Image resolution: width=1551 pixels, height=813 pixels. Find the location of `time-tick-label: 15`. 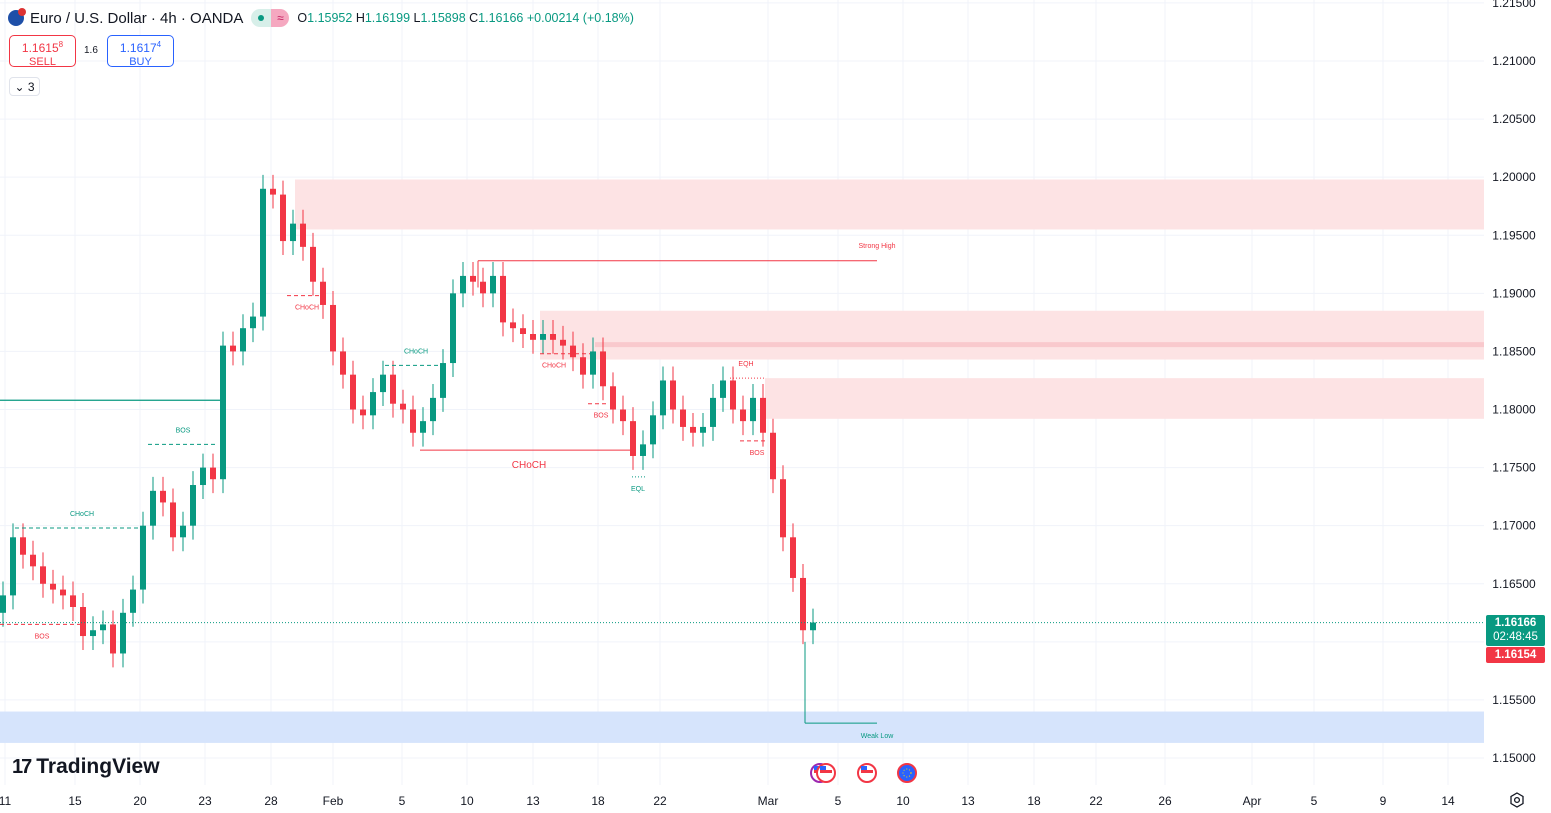

time-tick-label: 15 is located at coordinates (75, 801).